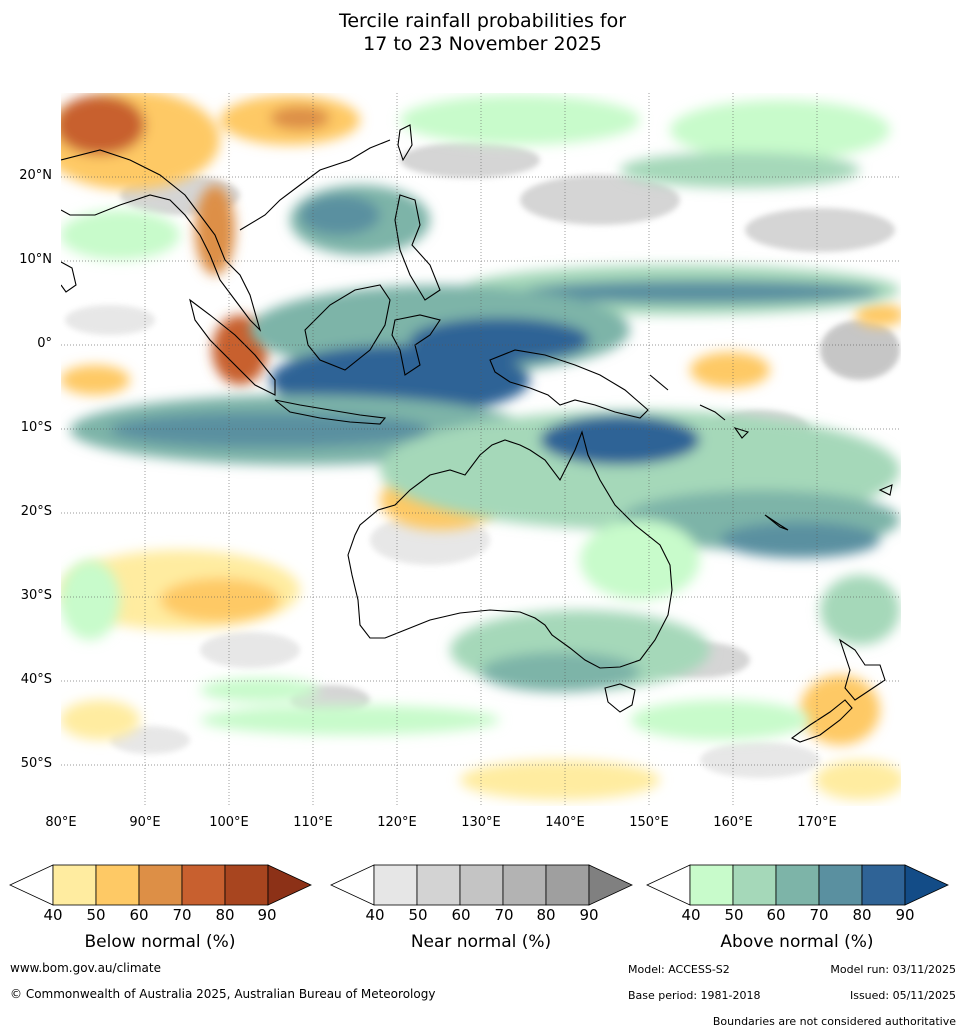 Image resolution: width=965 pixels, height=1035 pixels. I want to click on lat-label-50s: 50°S, so click(36, 763).